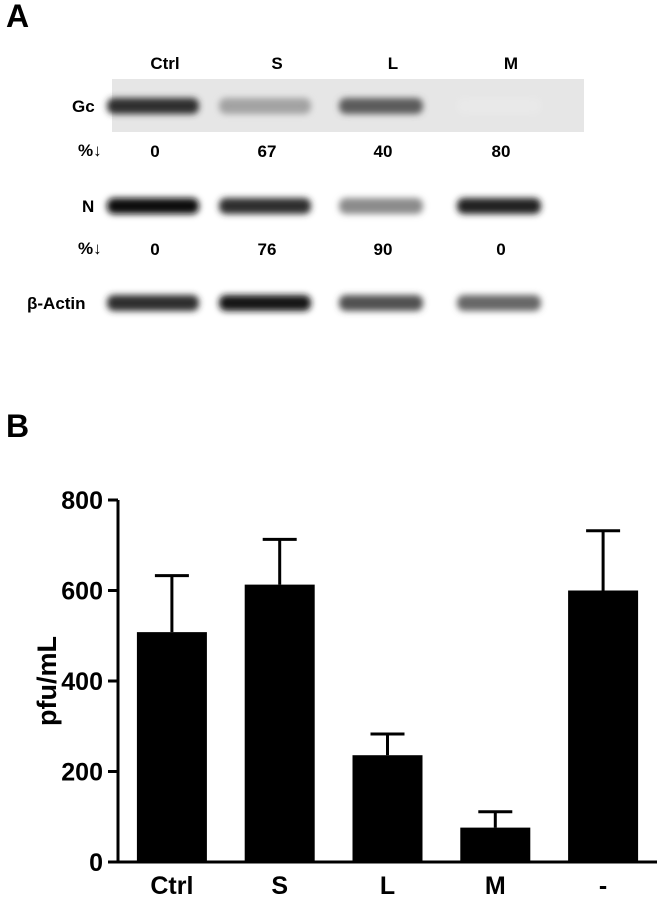  I want to click on bar-l, so click(387, 808).